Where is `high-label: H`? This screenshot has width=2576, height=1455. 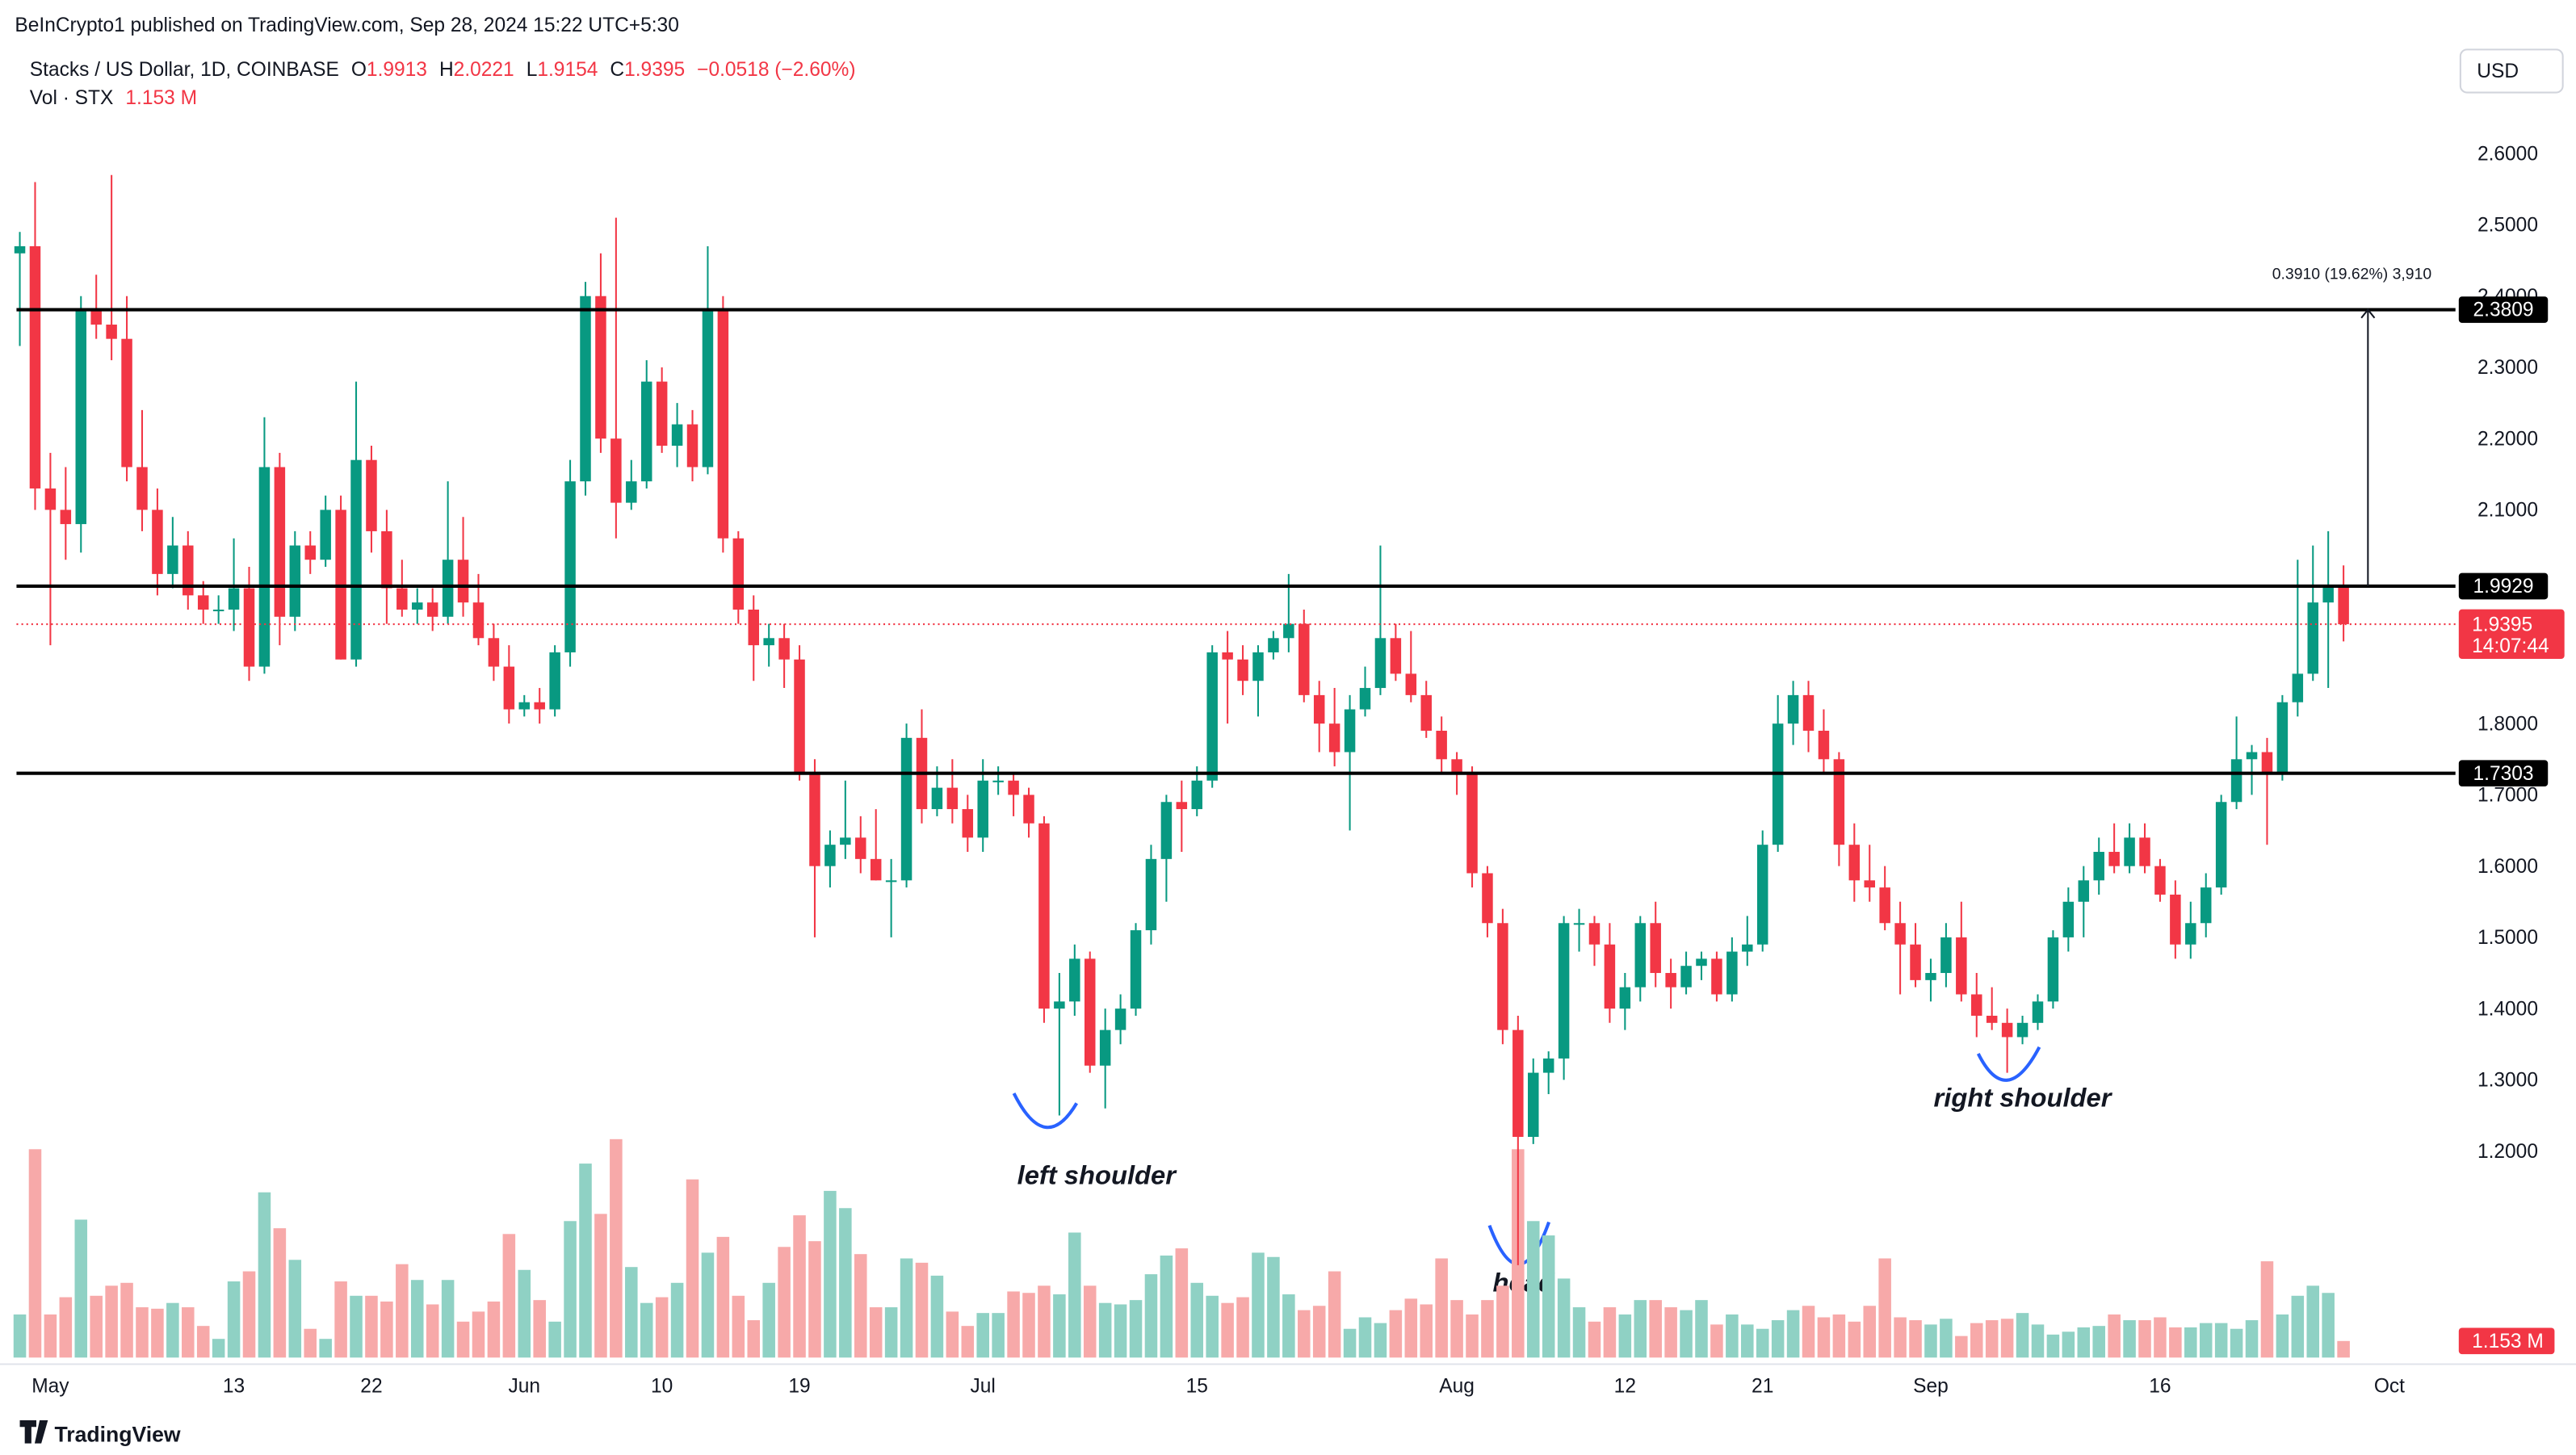
high-label: H is located at coordinates (446, 70).